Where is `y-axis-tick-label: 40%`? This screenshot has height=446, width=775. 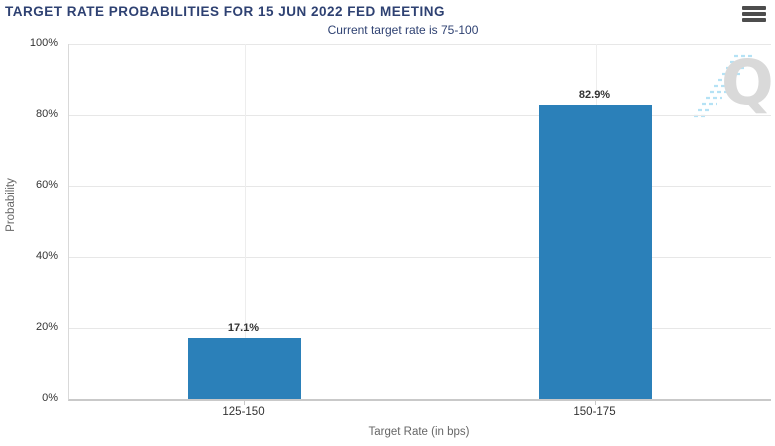 y-axis-tick-label: 40% is located at coordinates (46, 256).